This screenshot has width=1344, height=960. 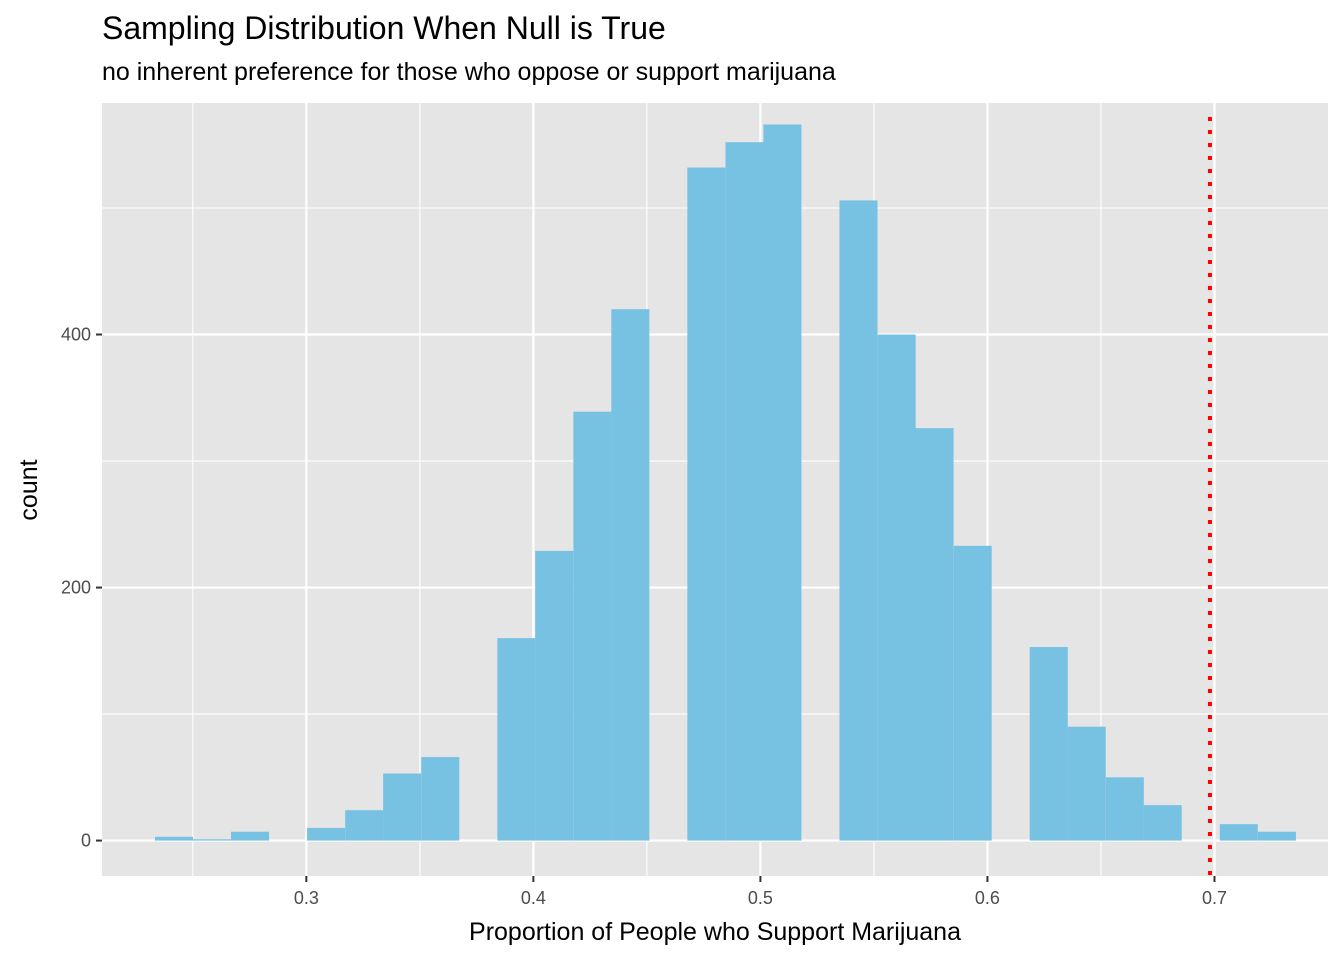 I want to click on chart-title: Sampling Distribution When Null is True, so click(x=384, y=28).